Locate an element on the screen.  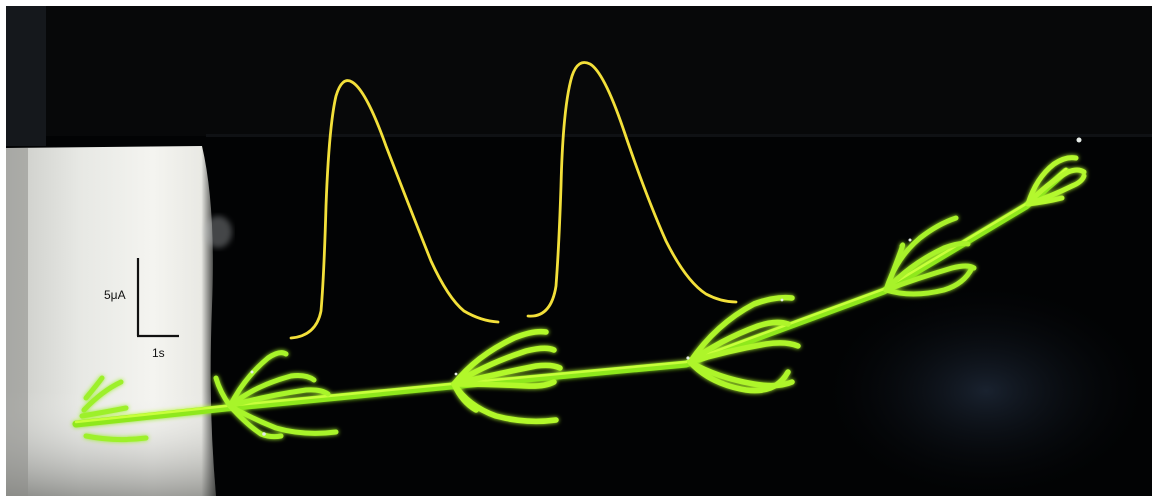
light-wall-shade is located at coordinates (111, 321).